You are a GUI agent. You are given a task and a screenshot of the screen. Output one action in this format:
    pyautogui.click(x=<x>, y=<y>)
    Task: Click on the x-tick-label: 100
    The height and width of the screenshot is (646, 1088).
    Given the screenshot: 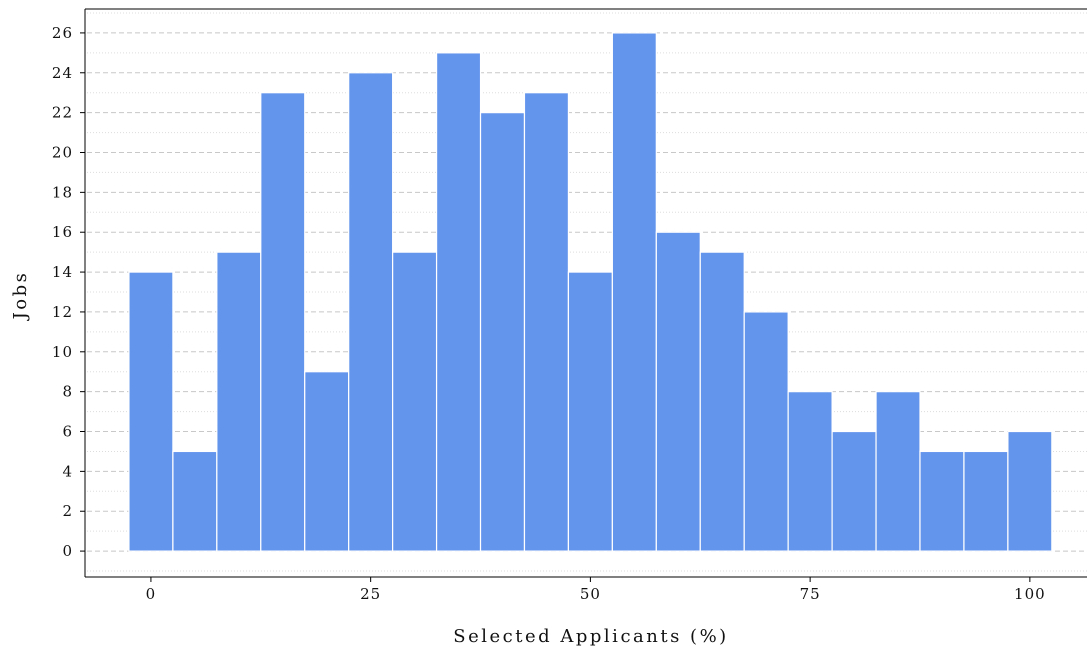 What is the action you would take?
    pyautogui.click(x=1030, y=594)
    